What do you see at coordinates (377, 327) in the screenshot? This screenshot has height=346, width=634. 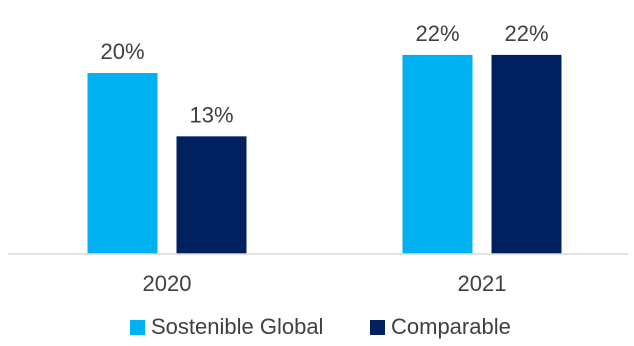 I see `legend-swatch-comparable` at bounding box center [377, 327].